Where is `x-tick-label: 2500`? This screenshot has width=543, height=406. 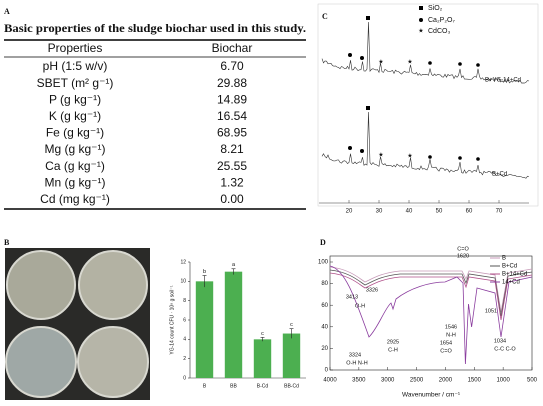 x-tick-label: 2500 is located at coordinates (417, 381).